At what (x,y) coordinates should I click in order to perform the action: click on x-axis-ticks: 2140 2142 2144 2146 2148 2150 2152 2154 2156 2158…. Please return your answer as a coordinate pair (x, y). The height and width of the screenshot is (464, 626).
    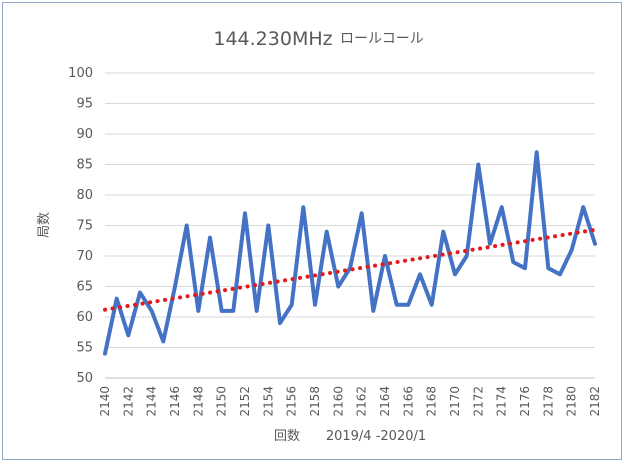
    Looking at the image, I should click on (350, 401).